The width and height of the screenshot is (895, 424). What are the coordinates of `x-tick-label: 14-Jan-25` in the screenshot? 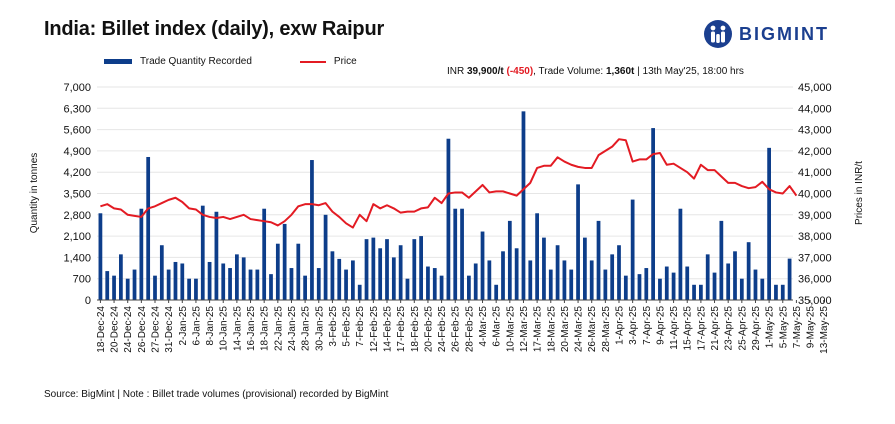 It's located at (237, 328).